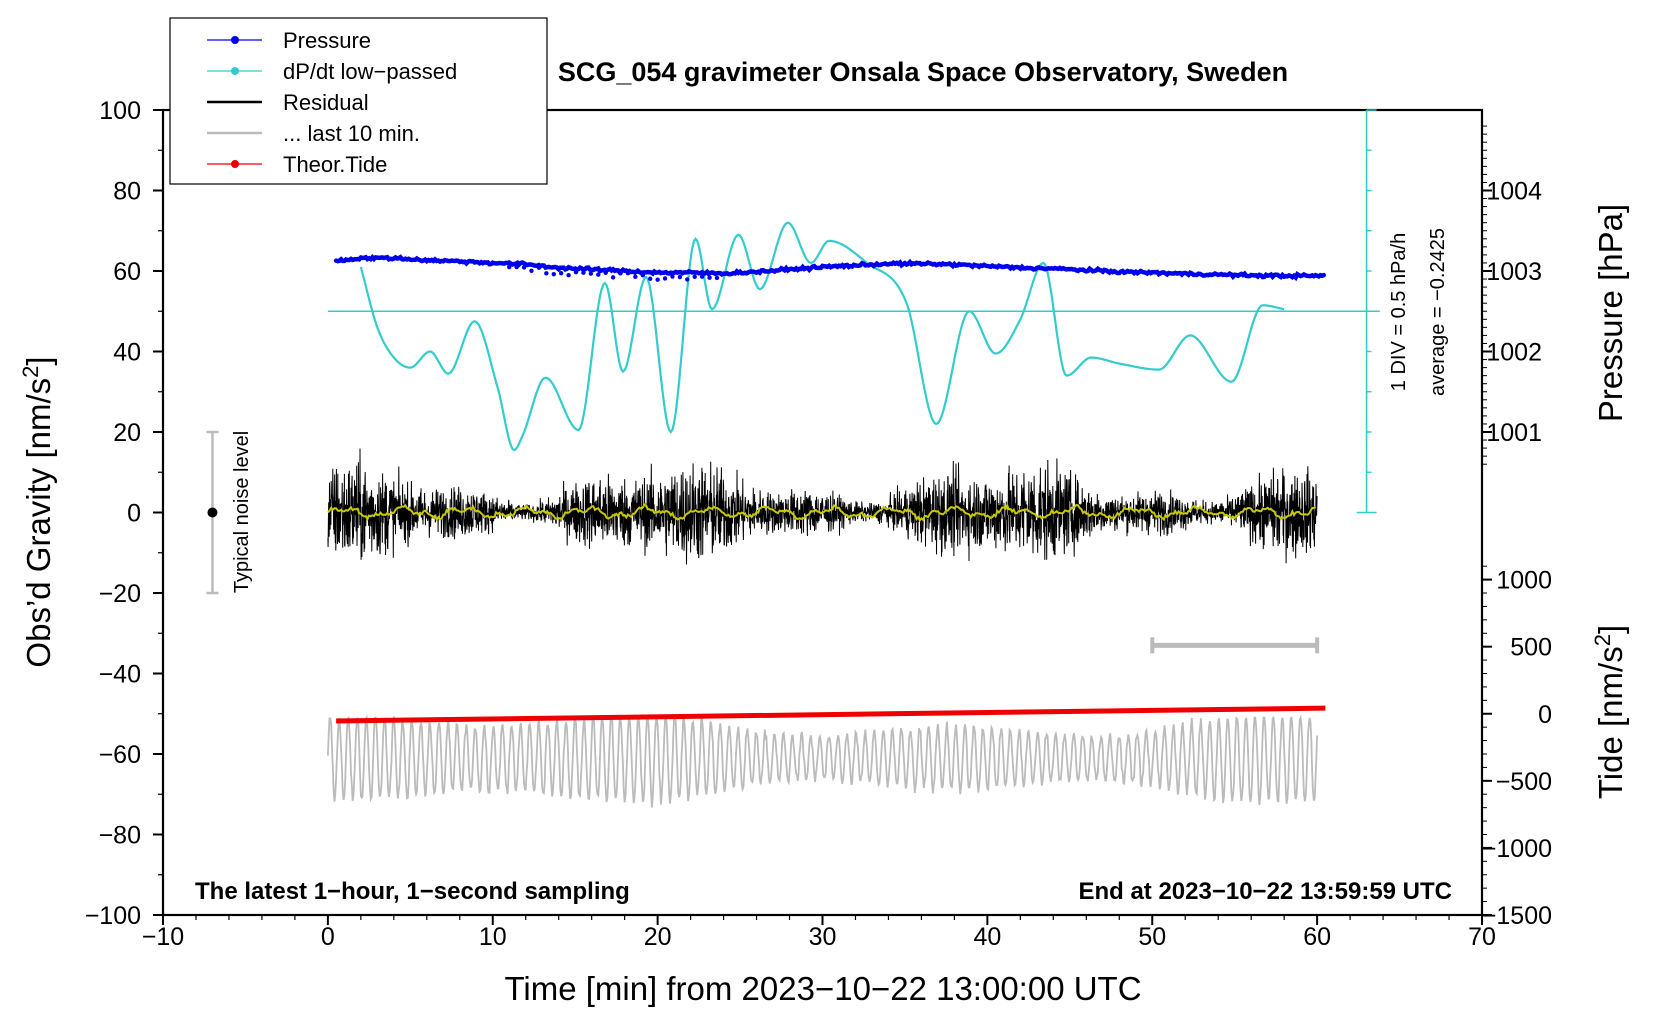  What do you see at coordinates (412, 891) in the screenshot?
I see `sampling-note: The latest 1−hour, 1−second sampling` at bounding box center [412, 891].